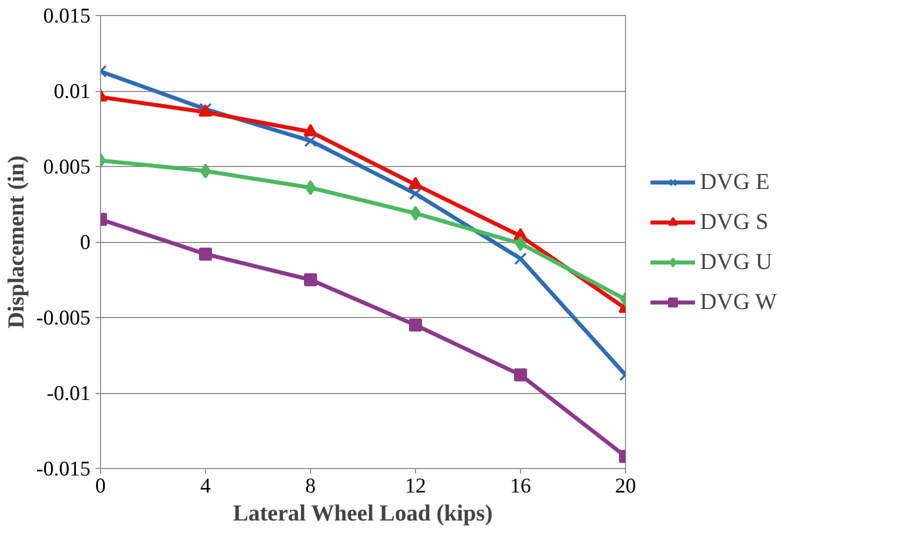 The width and height of the screenshot is (908, 533). What do you see at coordinates (68, 393) in the screenshot?
I see `y-tick-label: -0.01` at bounding box center [68, 393].